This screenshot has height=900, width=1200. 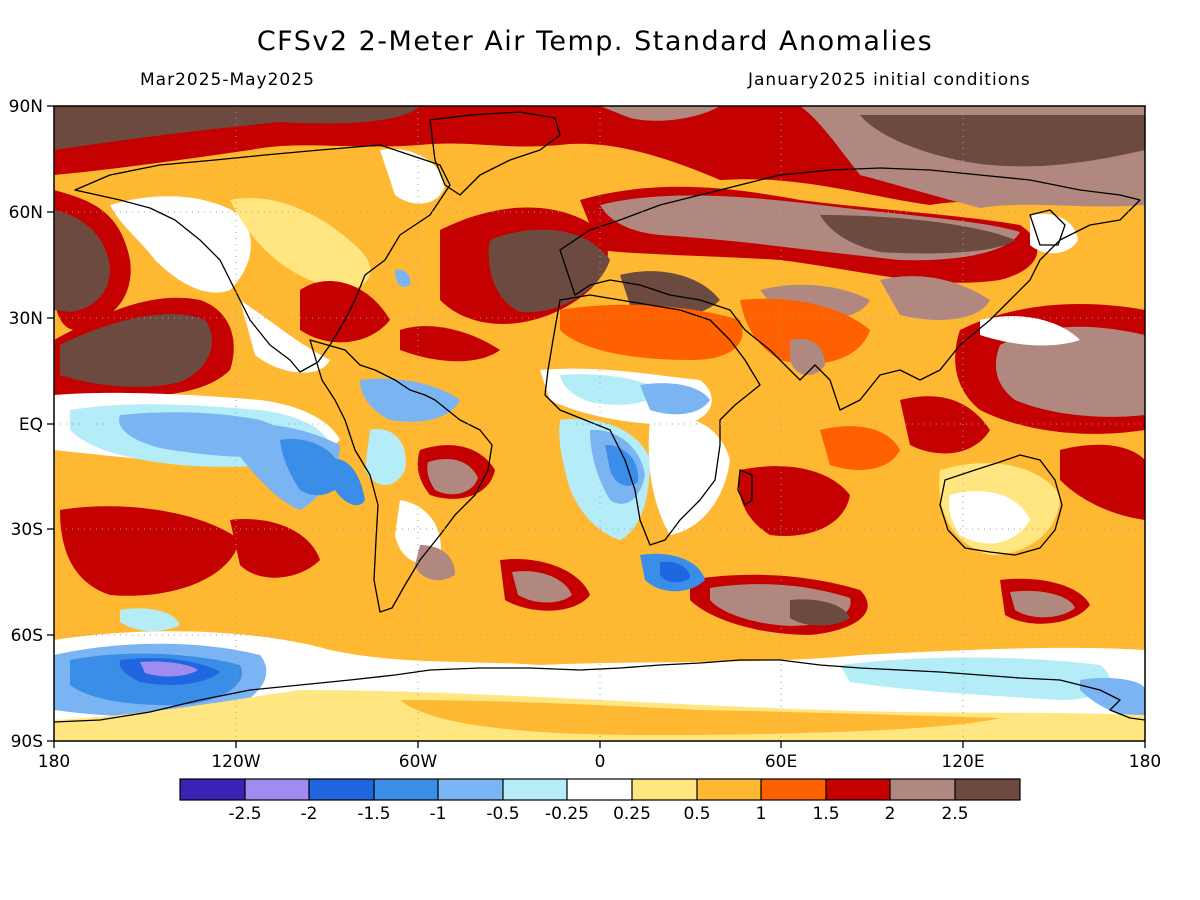 I want to click on lon-label-120e: 120E, so click(x=962, y=762).